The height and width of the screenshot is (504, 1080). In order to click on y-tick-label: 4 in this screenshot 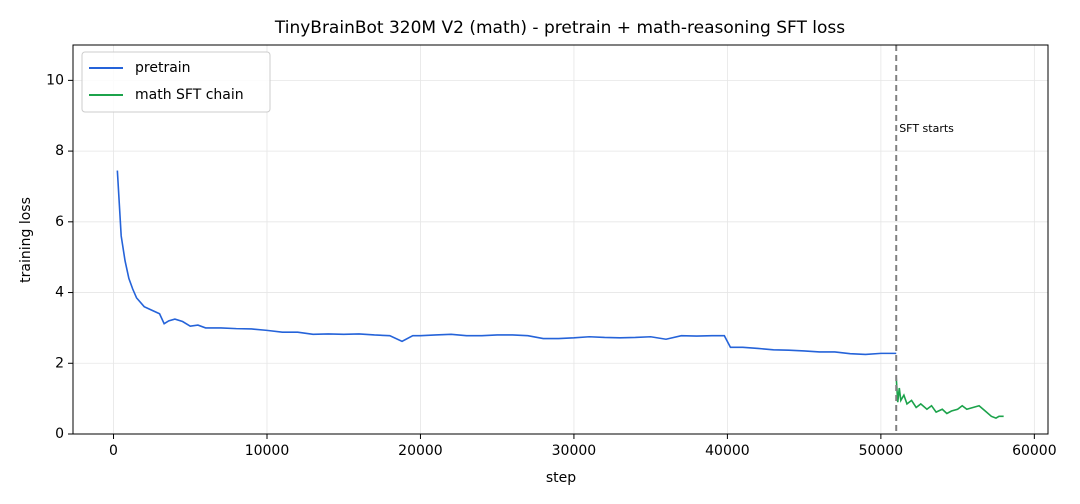, I will do `click(59, 293)`.